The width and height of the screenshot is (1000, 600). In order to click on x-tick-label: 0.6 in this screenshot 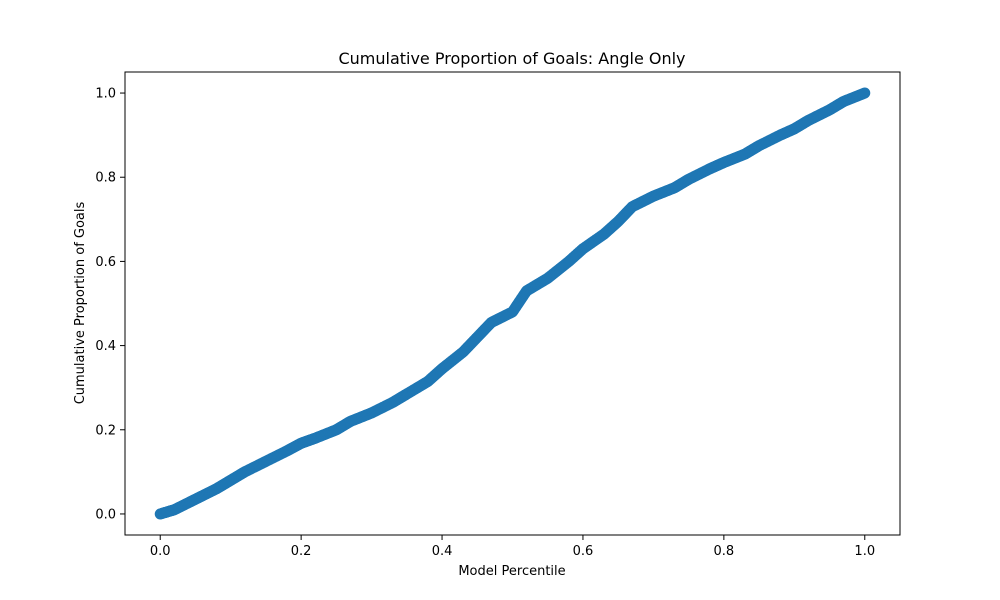, I will do `click(583, 551)`.